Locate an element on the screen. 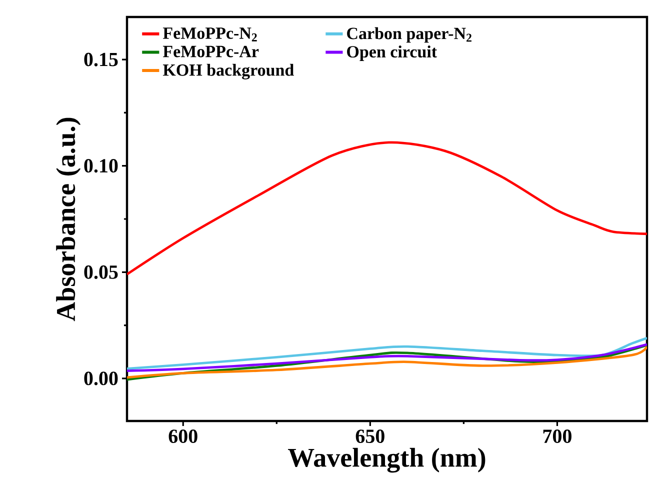 The image size is (669, 504). legend-label: KOH background is located at coordinates (228, 72).